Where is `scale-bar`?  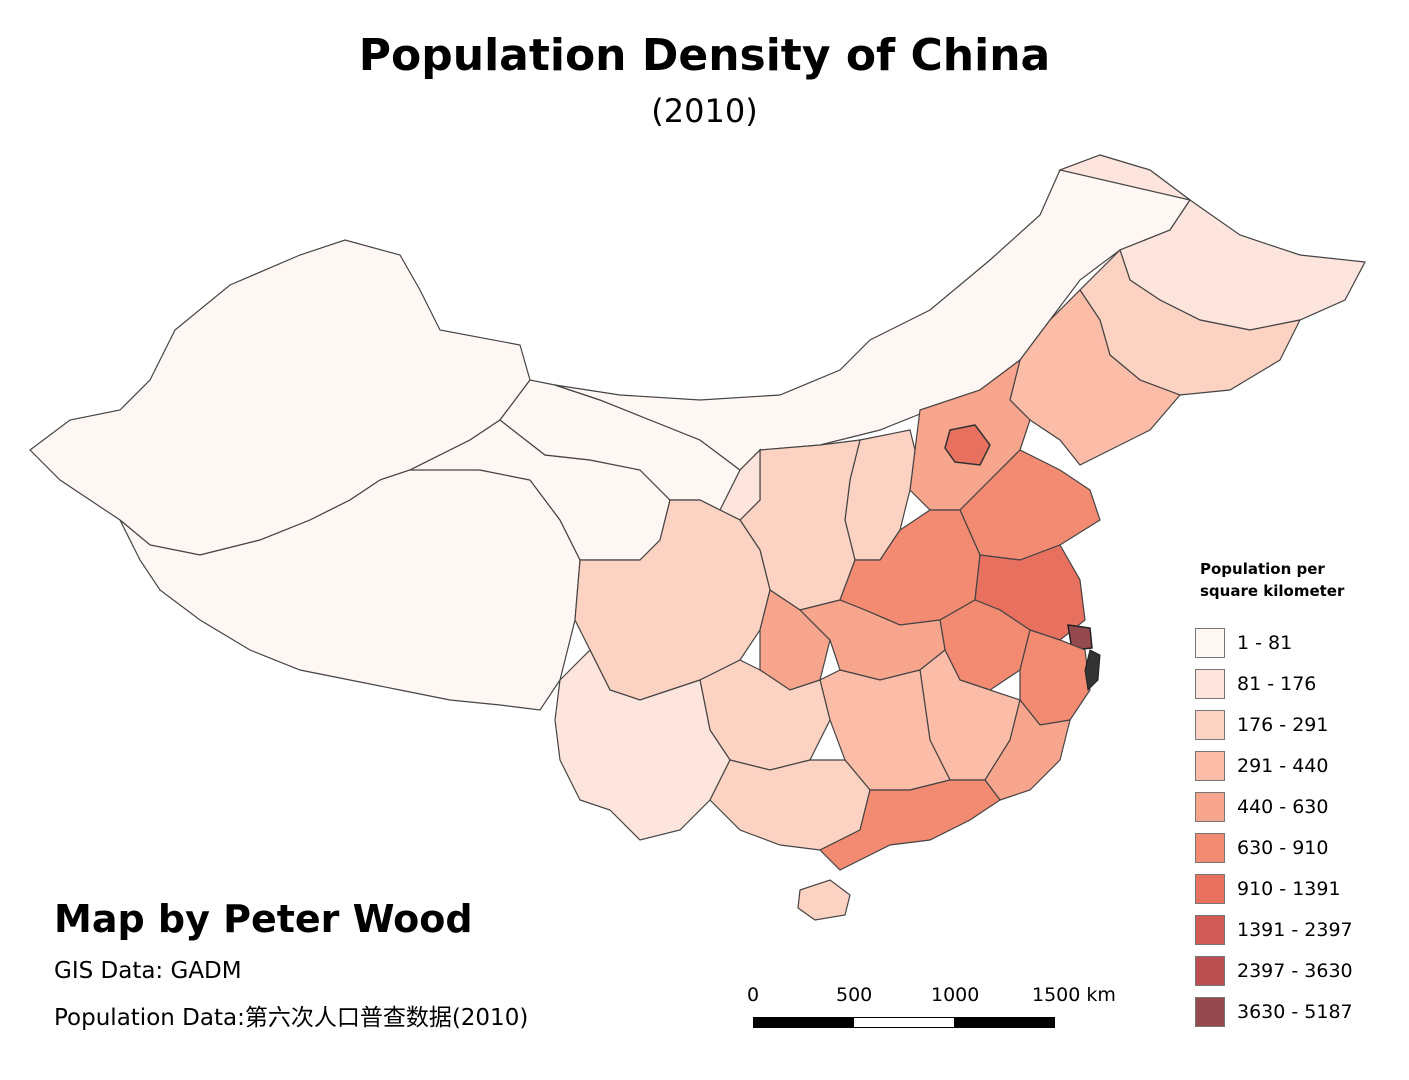 scale-bar is located at coordinates (904, 1022).